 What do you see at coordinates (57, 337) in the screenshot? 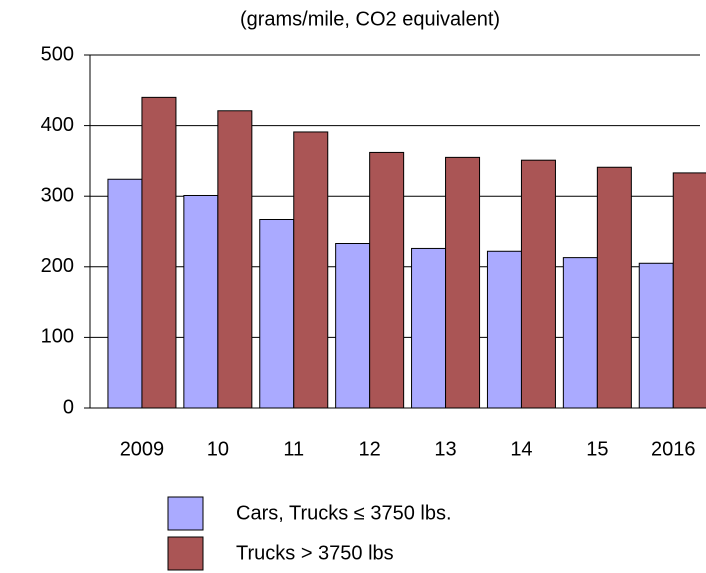
I see `y-tick-label: 100` at bounding box center [57, 337].